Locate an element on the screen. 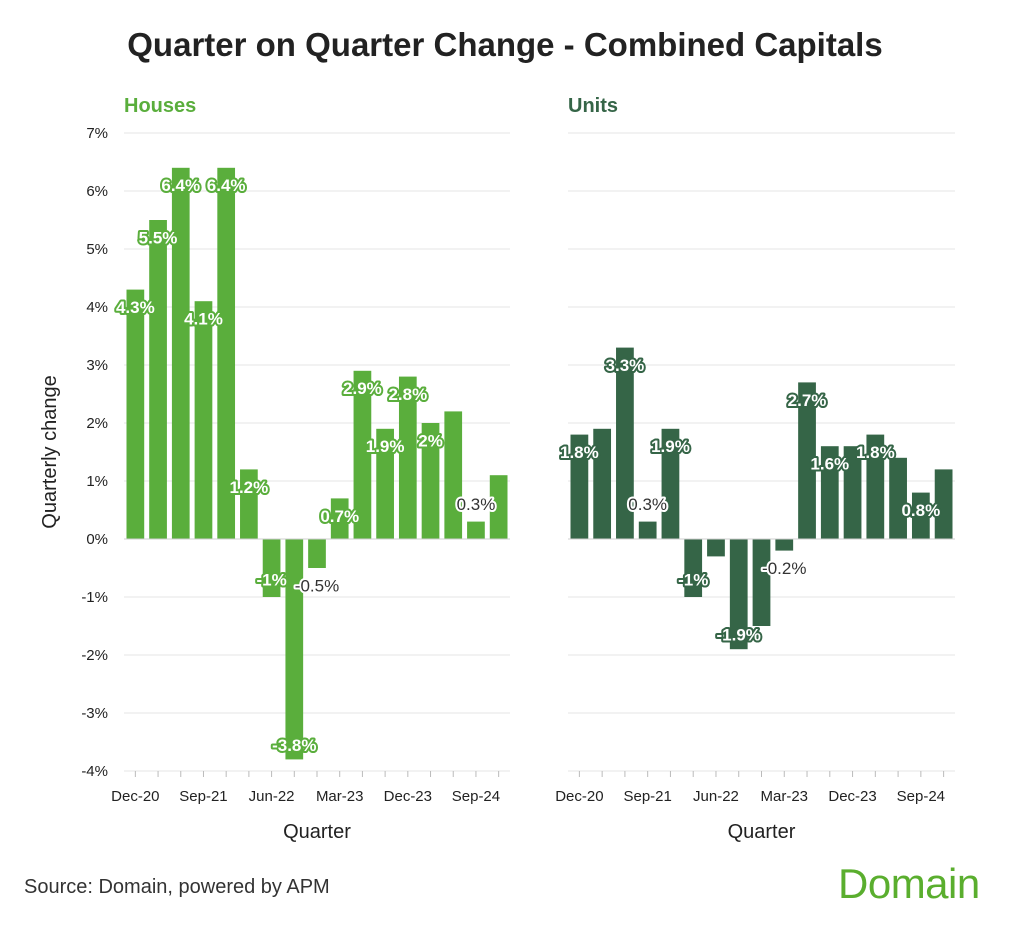 This screenshot has width=1026, height=928. y-tick-label: 5% is located at coordinates (97, 249).